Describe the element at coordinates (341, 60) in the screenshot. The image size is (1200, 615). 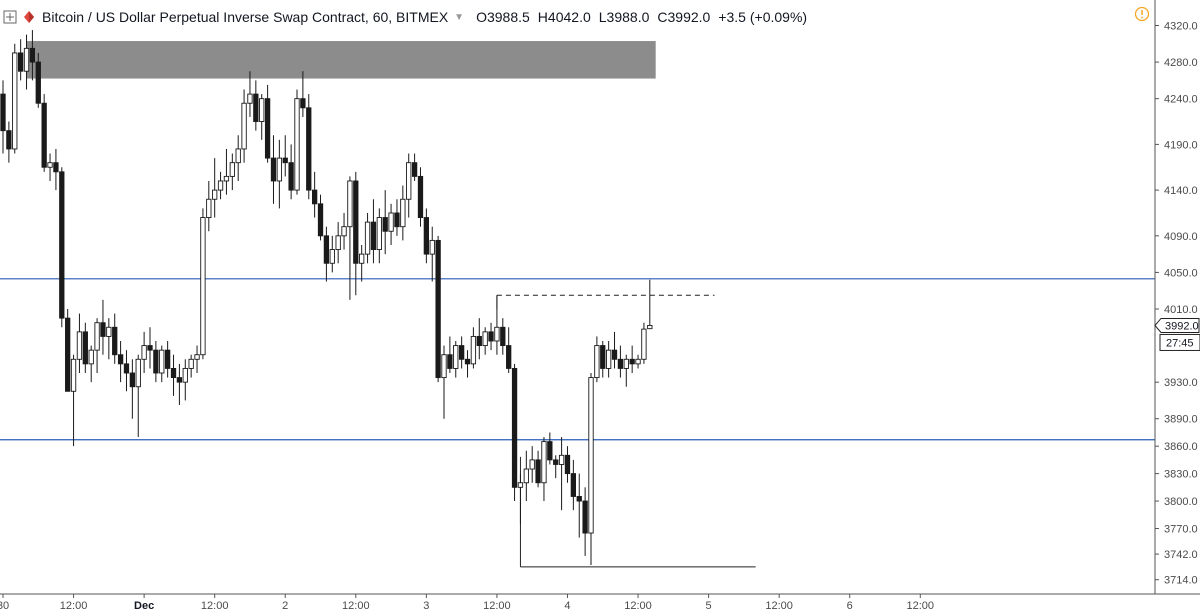
I see `resistance-zone` at that location.